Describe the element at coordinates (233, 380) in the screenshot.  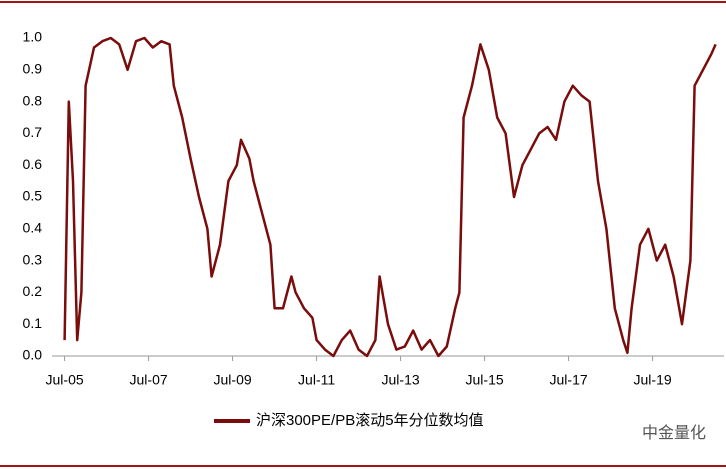
I see `x-tick-label: Jul-09` at that location.